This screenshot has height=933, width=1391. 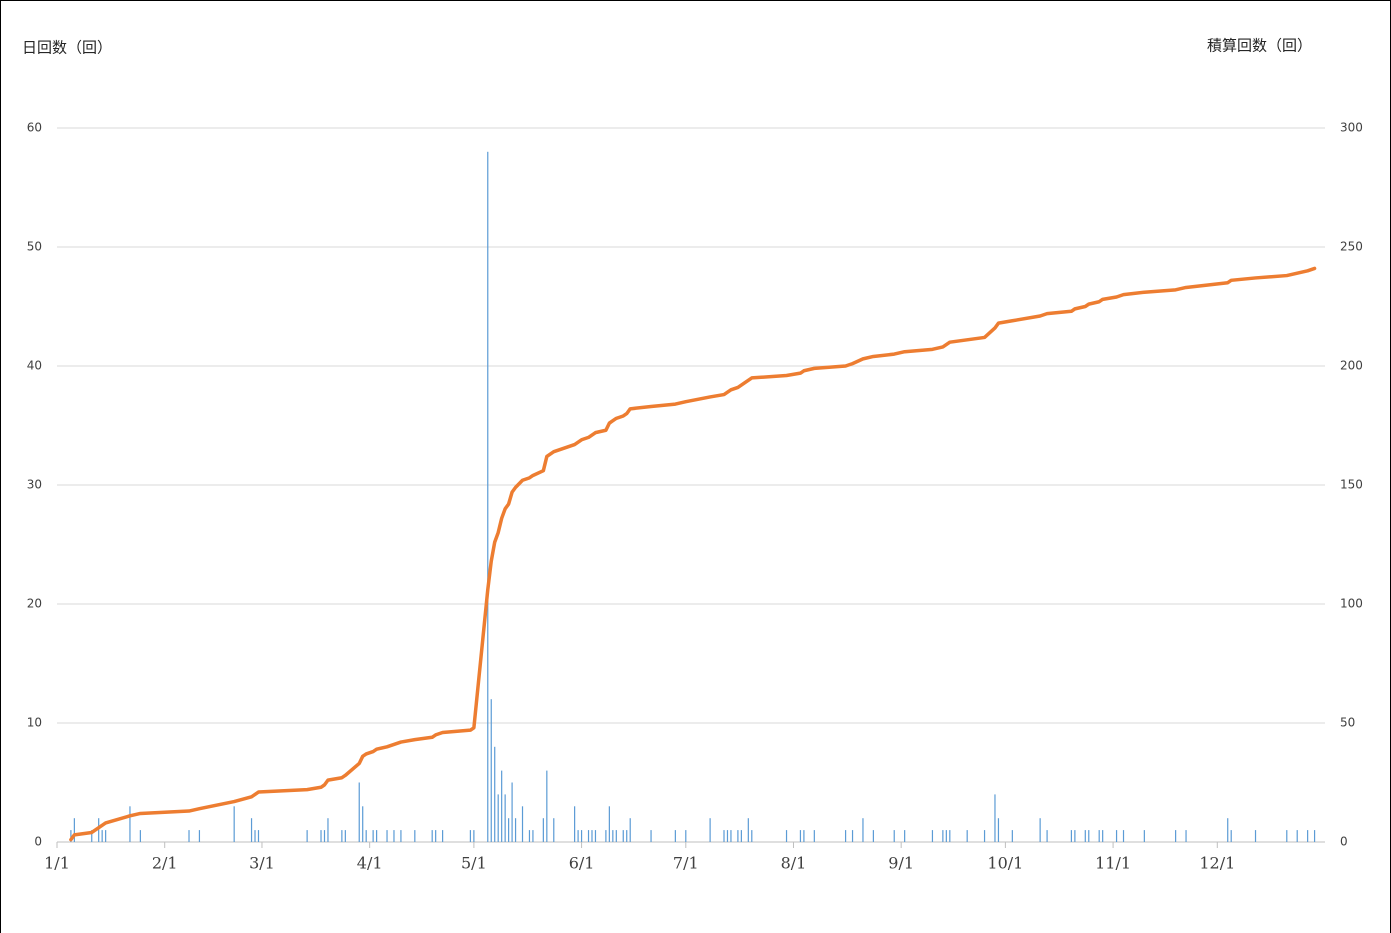 What do you see at coordinates (1113, 863) in the screenshot?
I see `x-tick-label: 11/1` at bounding box center [1113, 863].